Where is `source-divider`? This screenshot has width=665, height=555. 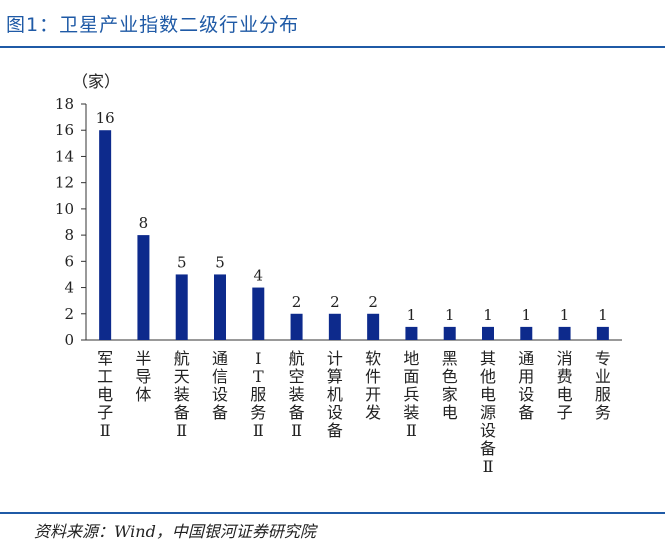
source-divider is located at coordinates (332, 513).